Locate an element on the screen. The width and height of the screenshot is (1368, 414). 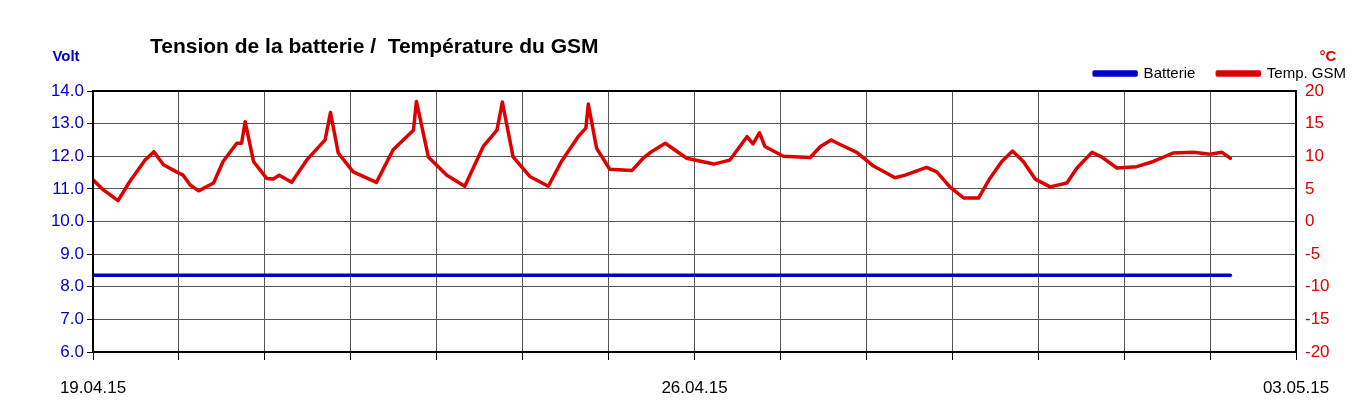
y-axis-title: Volt is located at coordinates (66, 55).